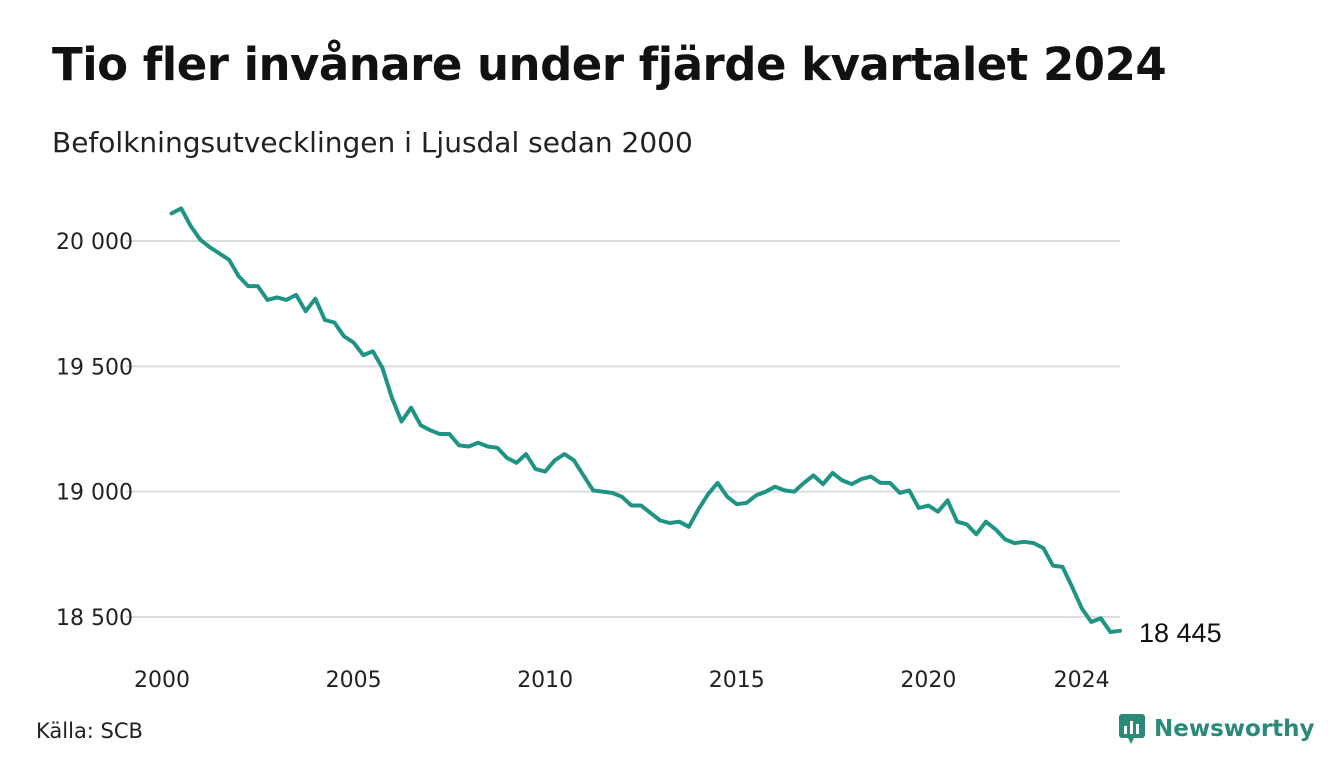 Image resolution: width=1340 pixels, height=780 pixels. What do you see at coordinates (94, 242) in the screenshot?
I see `y-tick-label: 20 000` at bounding box center [94, 242].